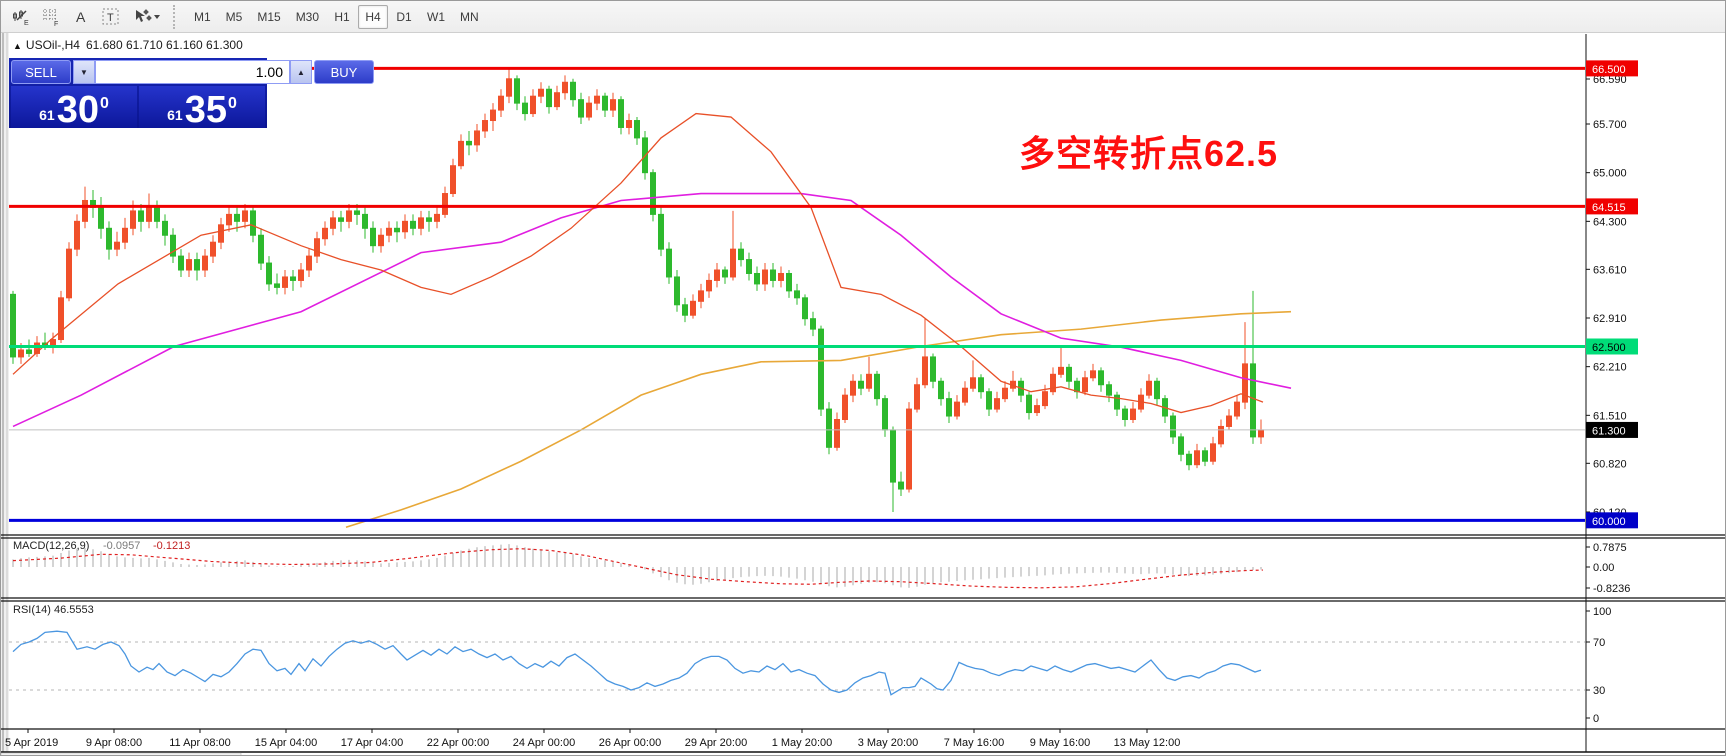 The width and height of the screenshot is (1726, 756). I want to click on tab-timeframe-m15: M15, so click(269, 16).